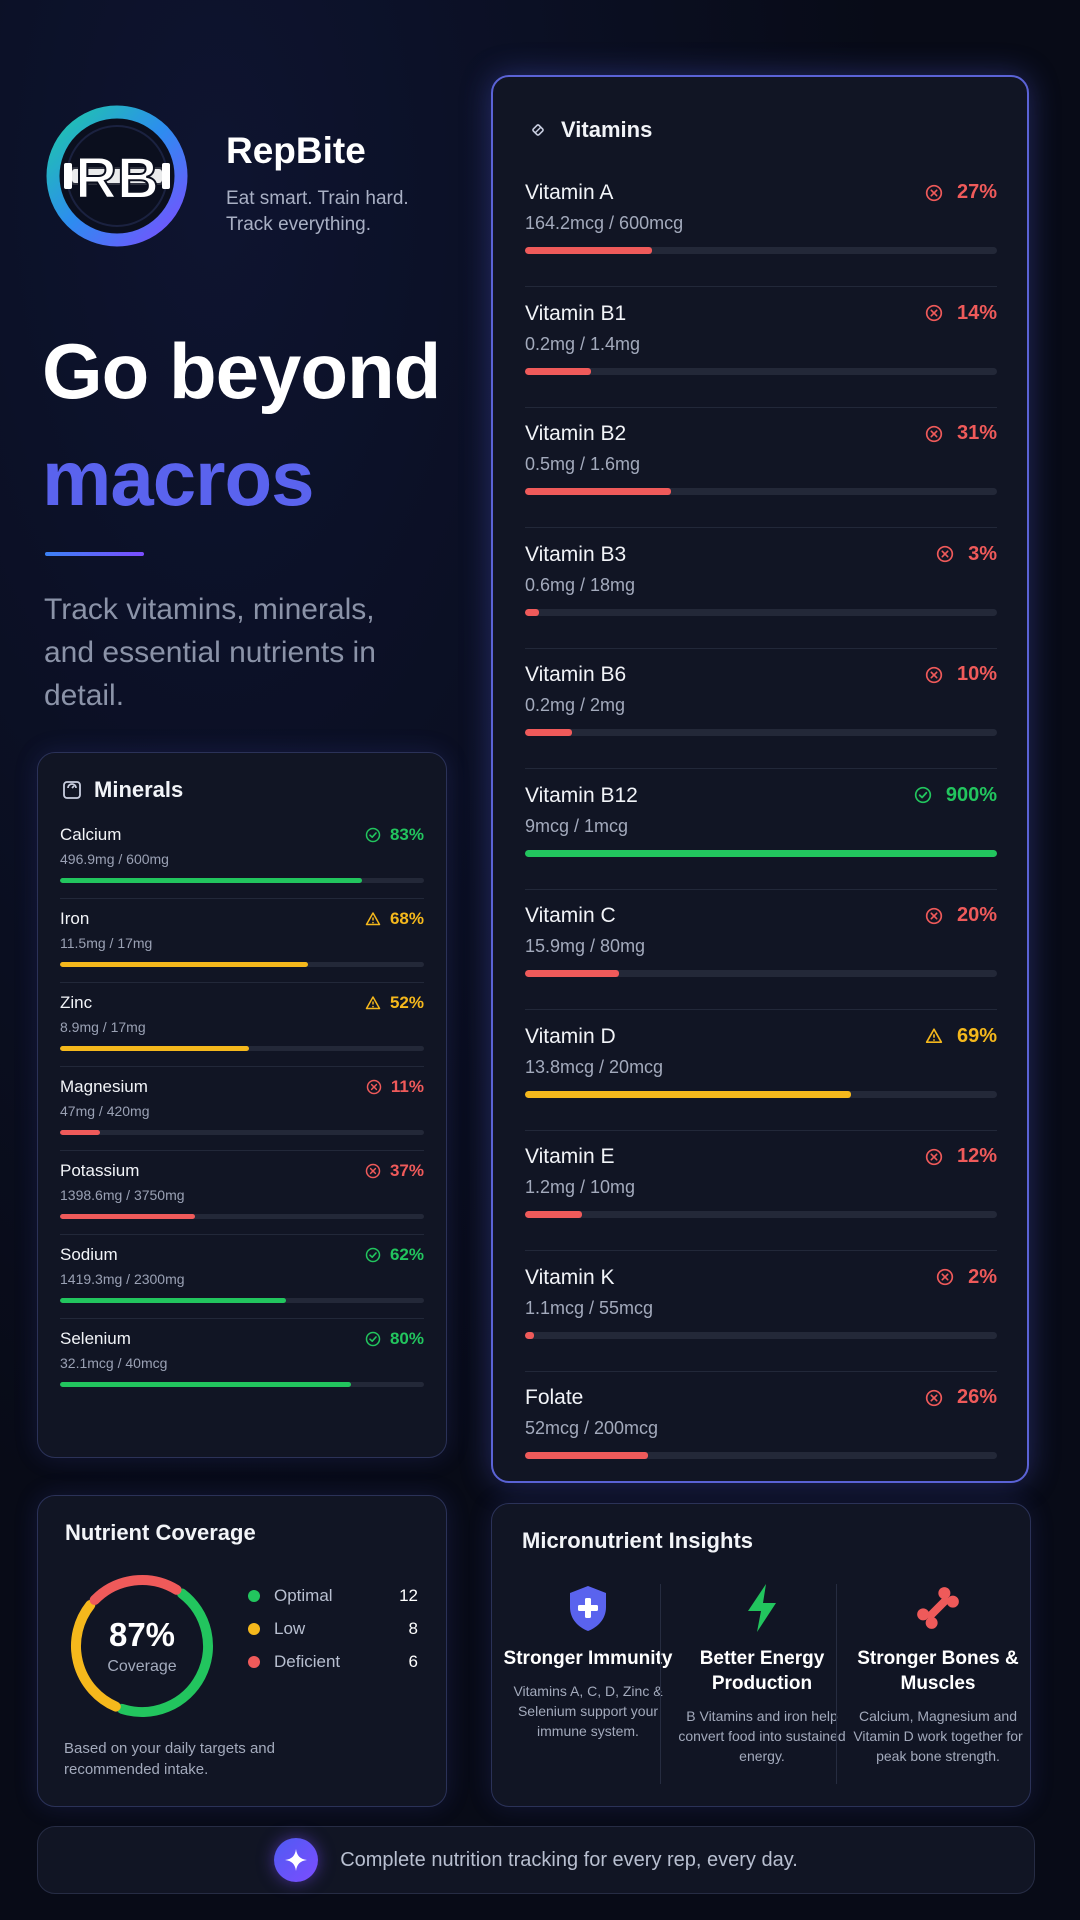  What do you see at coordinates (761, 1312) in the screenshot?
I see `vitamin-row-vitamin-k: Vitamin K 1.1mcg / 55mcg 2%` at bounding box center [761, 1312].